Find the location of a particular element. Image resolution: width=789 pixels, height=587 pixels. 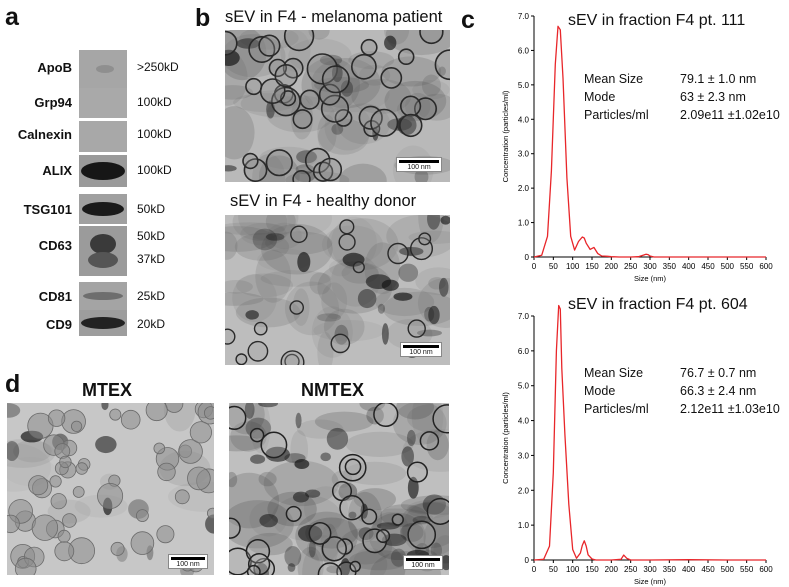

em-title-melanoma: sEV in F4 - melanoma patient is located at coordinates (334, 17).